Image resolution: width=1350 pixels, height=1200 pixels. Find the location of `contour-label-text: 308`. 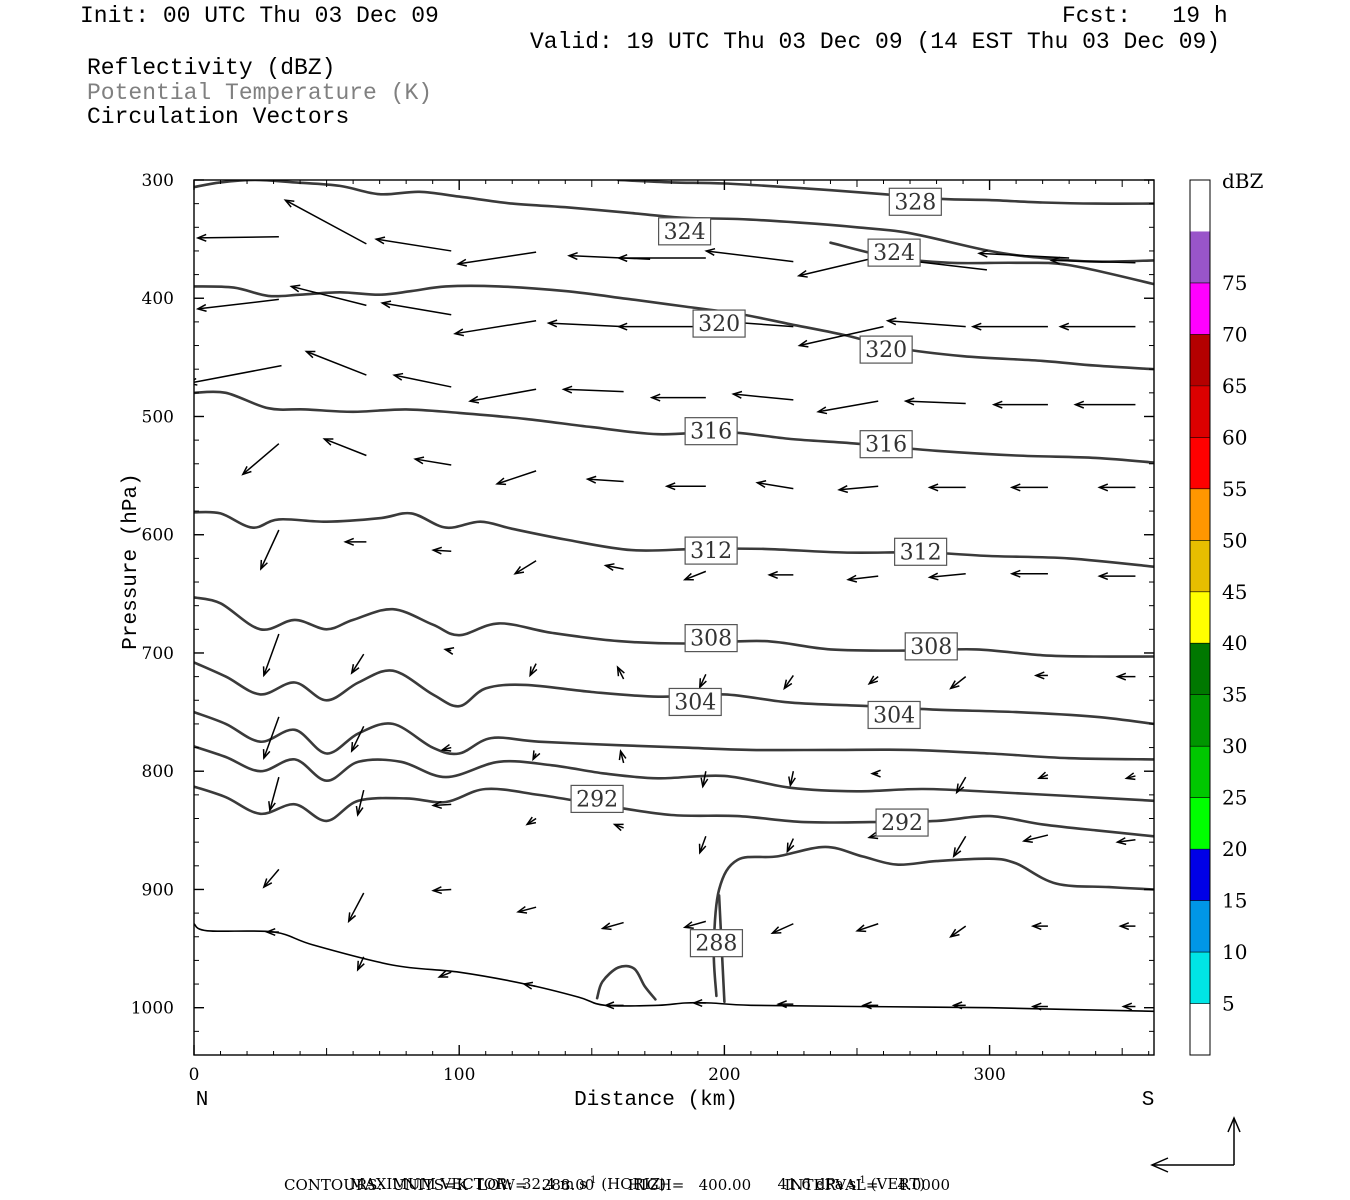

contour-label-text: 308 is located at coordinates (931, 647).